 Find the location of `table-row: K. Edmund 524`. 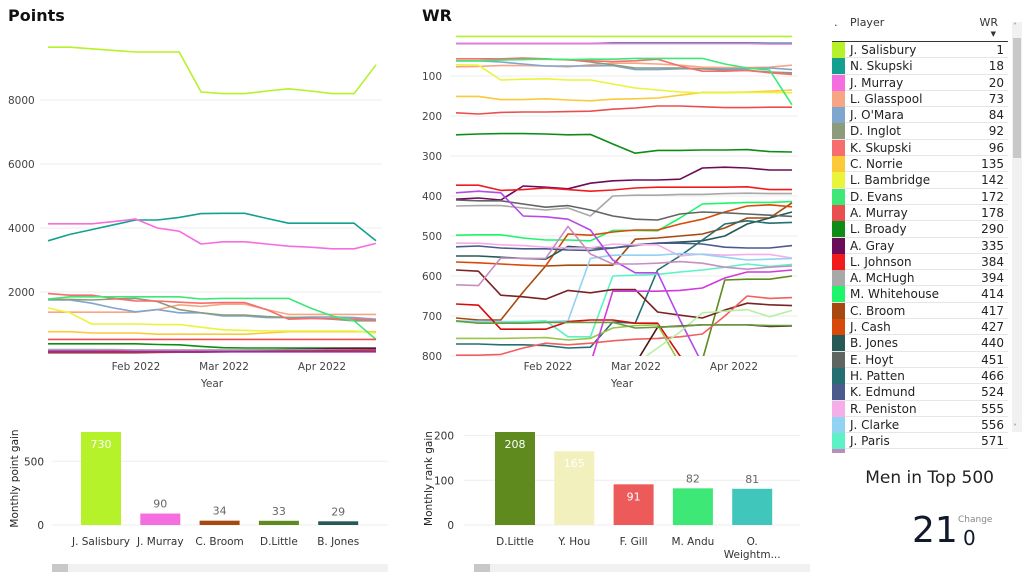

table-row: K. Edmund 524 is located at coordinates (920, 392).